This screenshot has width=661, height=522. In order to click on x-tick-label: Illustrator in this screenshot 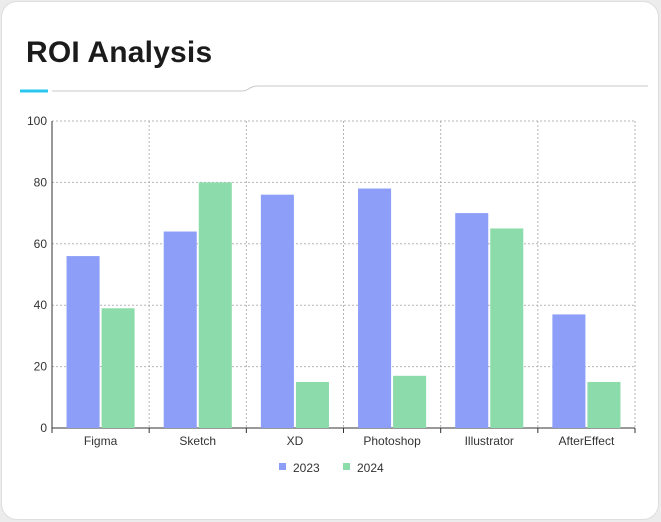, I will do `click(489, 441)`.